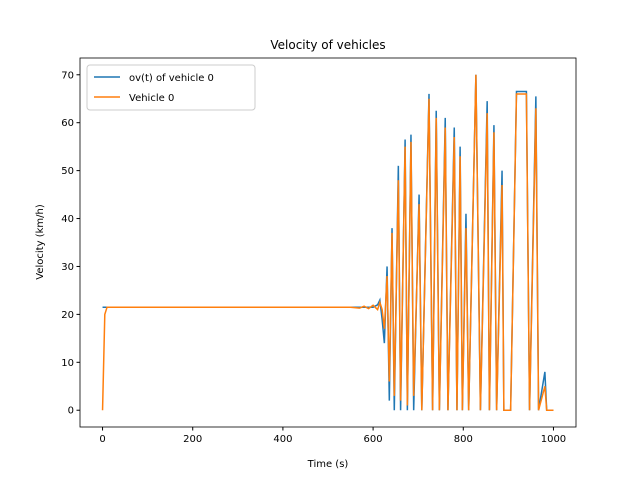  Describe the element at coordinates (463, 439) in the screenshot. I see `x-tick-label: 800` at that location.